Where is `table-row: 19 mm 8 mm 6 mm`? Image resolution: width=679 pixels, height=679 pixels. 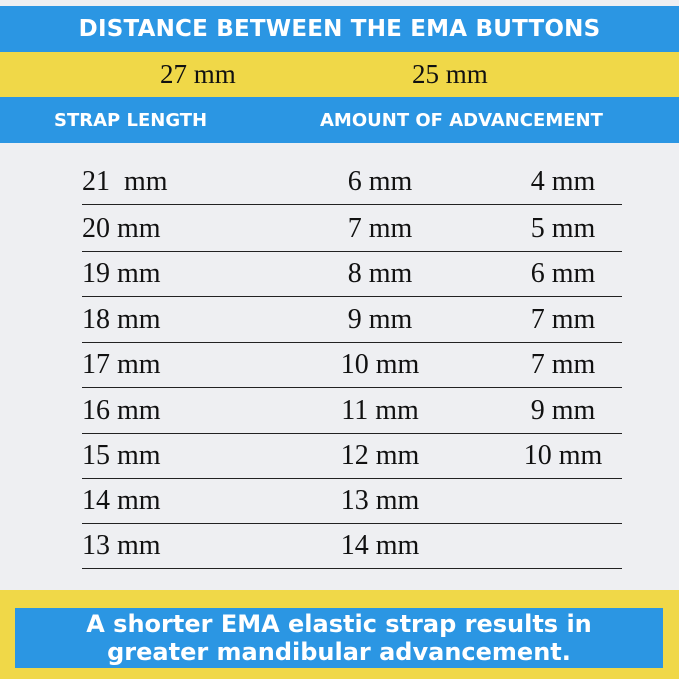
table-row: 19 mm 8 mm 6 mm is located at coordinates (352, 273).